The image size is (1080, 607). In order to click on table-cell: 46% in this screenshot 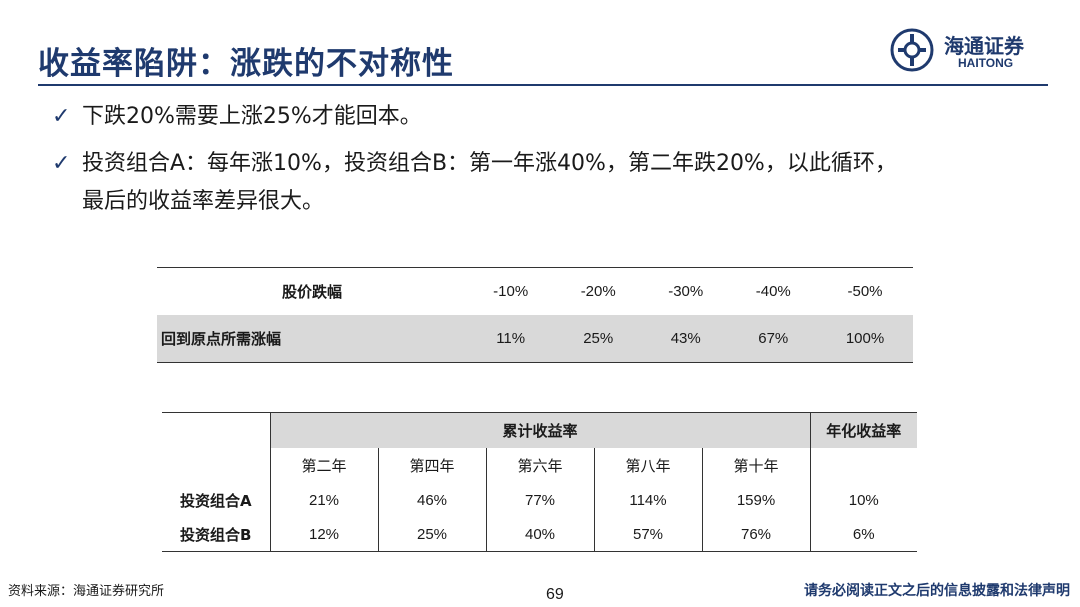, I will do `click(431, 500)`.